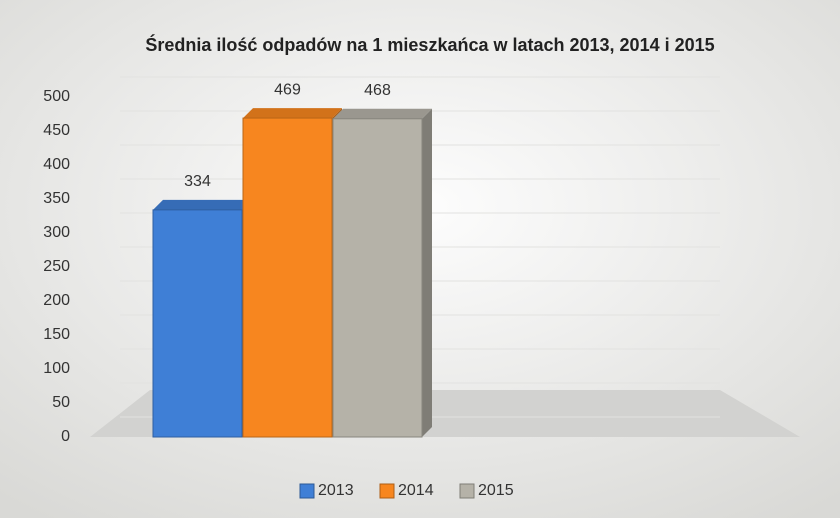 The width and height of the screenshot is (840, 518). What do you see at coordinates (65, 436) in the screenshot?
I see `y-tick-label: 0` at bounding box center [65, 436].